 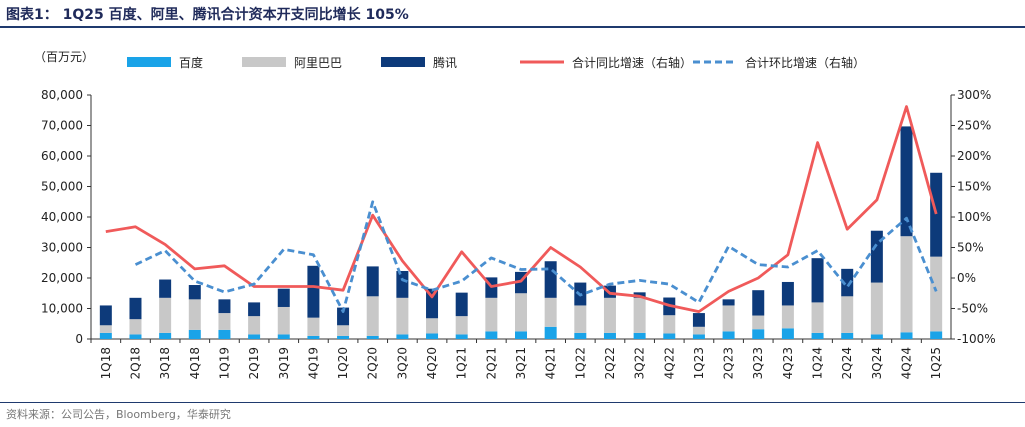 I want to click on x-tick-label: 4Q19, so click(x=313, y=363).